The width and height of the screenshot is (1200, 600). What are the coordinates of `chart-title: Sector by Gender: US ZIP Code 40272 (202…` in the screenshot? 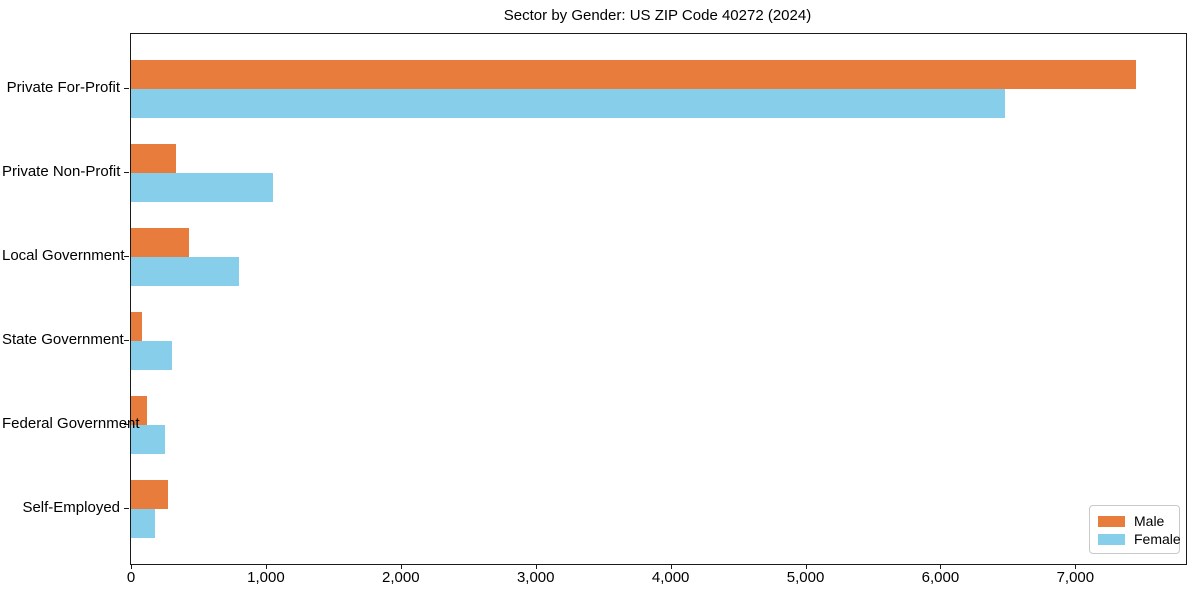 It's located at (657, 15).